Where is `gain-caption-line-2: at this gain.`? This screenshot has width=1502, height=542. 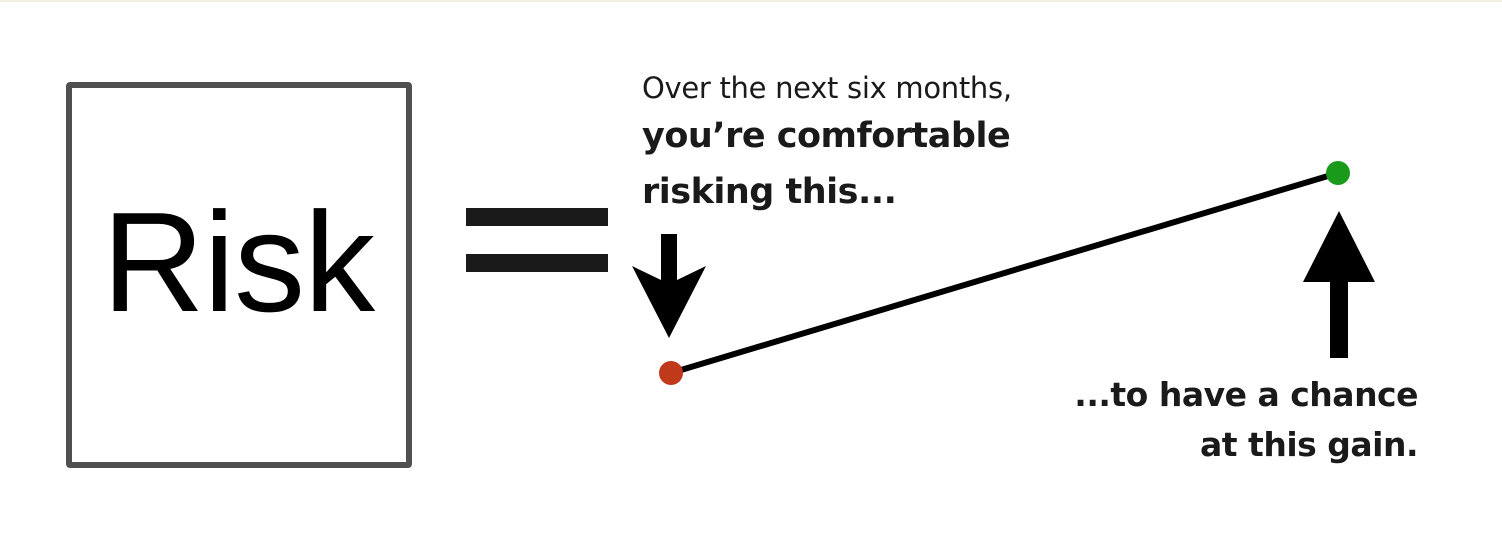 gain-caption-line-2: at this gain. is located at coordinates (1309, 444).